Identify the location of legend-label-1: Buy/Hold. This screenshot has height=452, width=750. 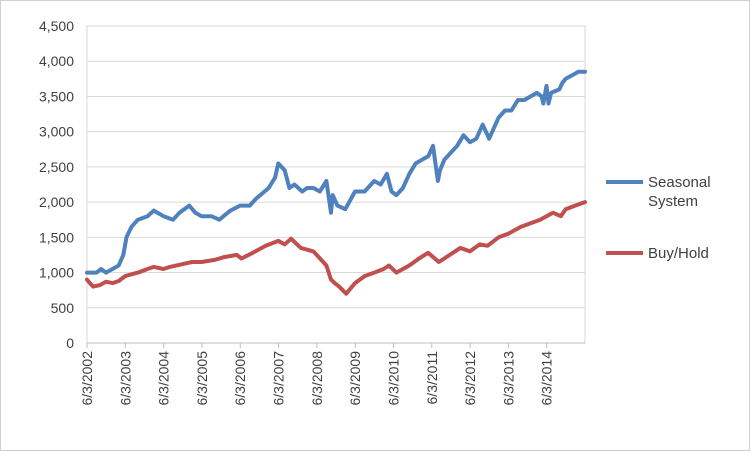
(678, 253).